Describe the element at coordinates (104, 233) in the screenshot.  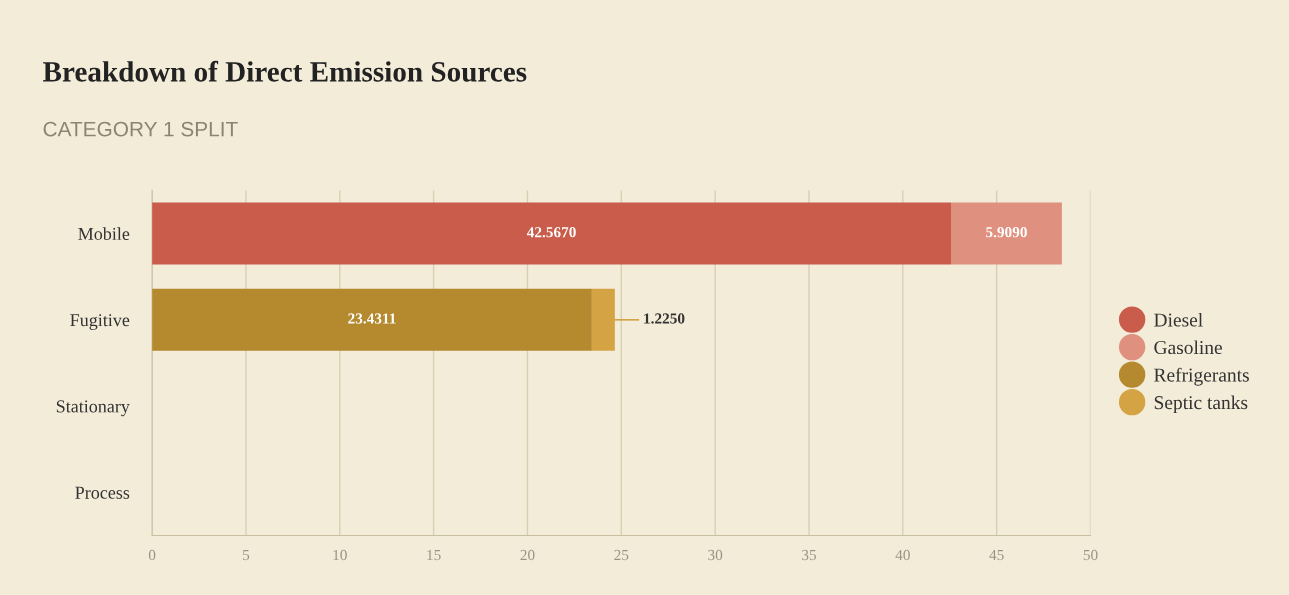
I see `y-tick-label: Mobile` at that location.